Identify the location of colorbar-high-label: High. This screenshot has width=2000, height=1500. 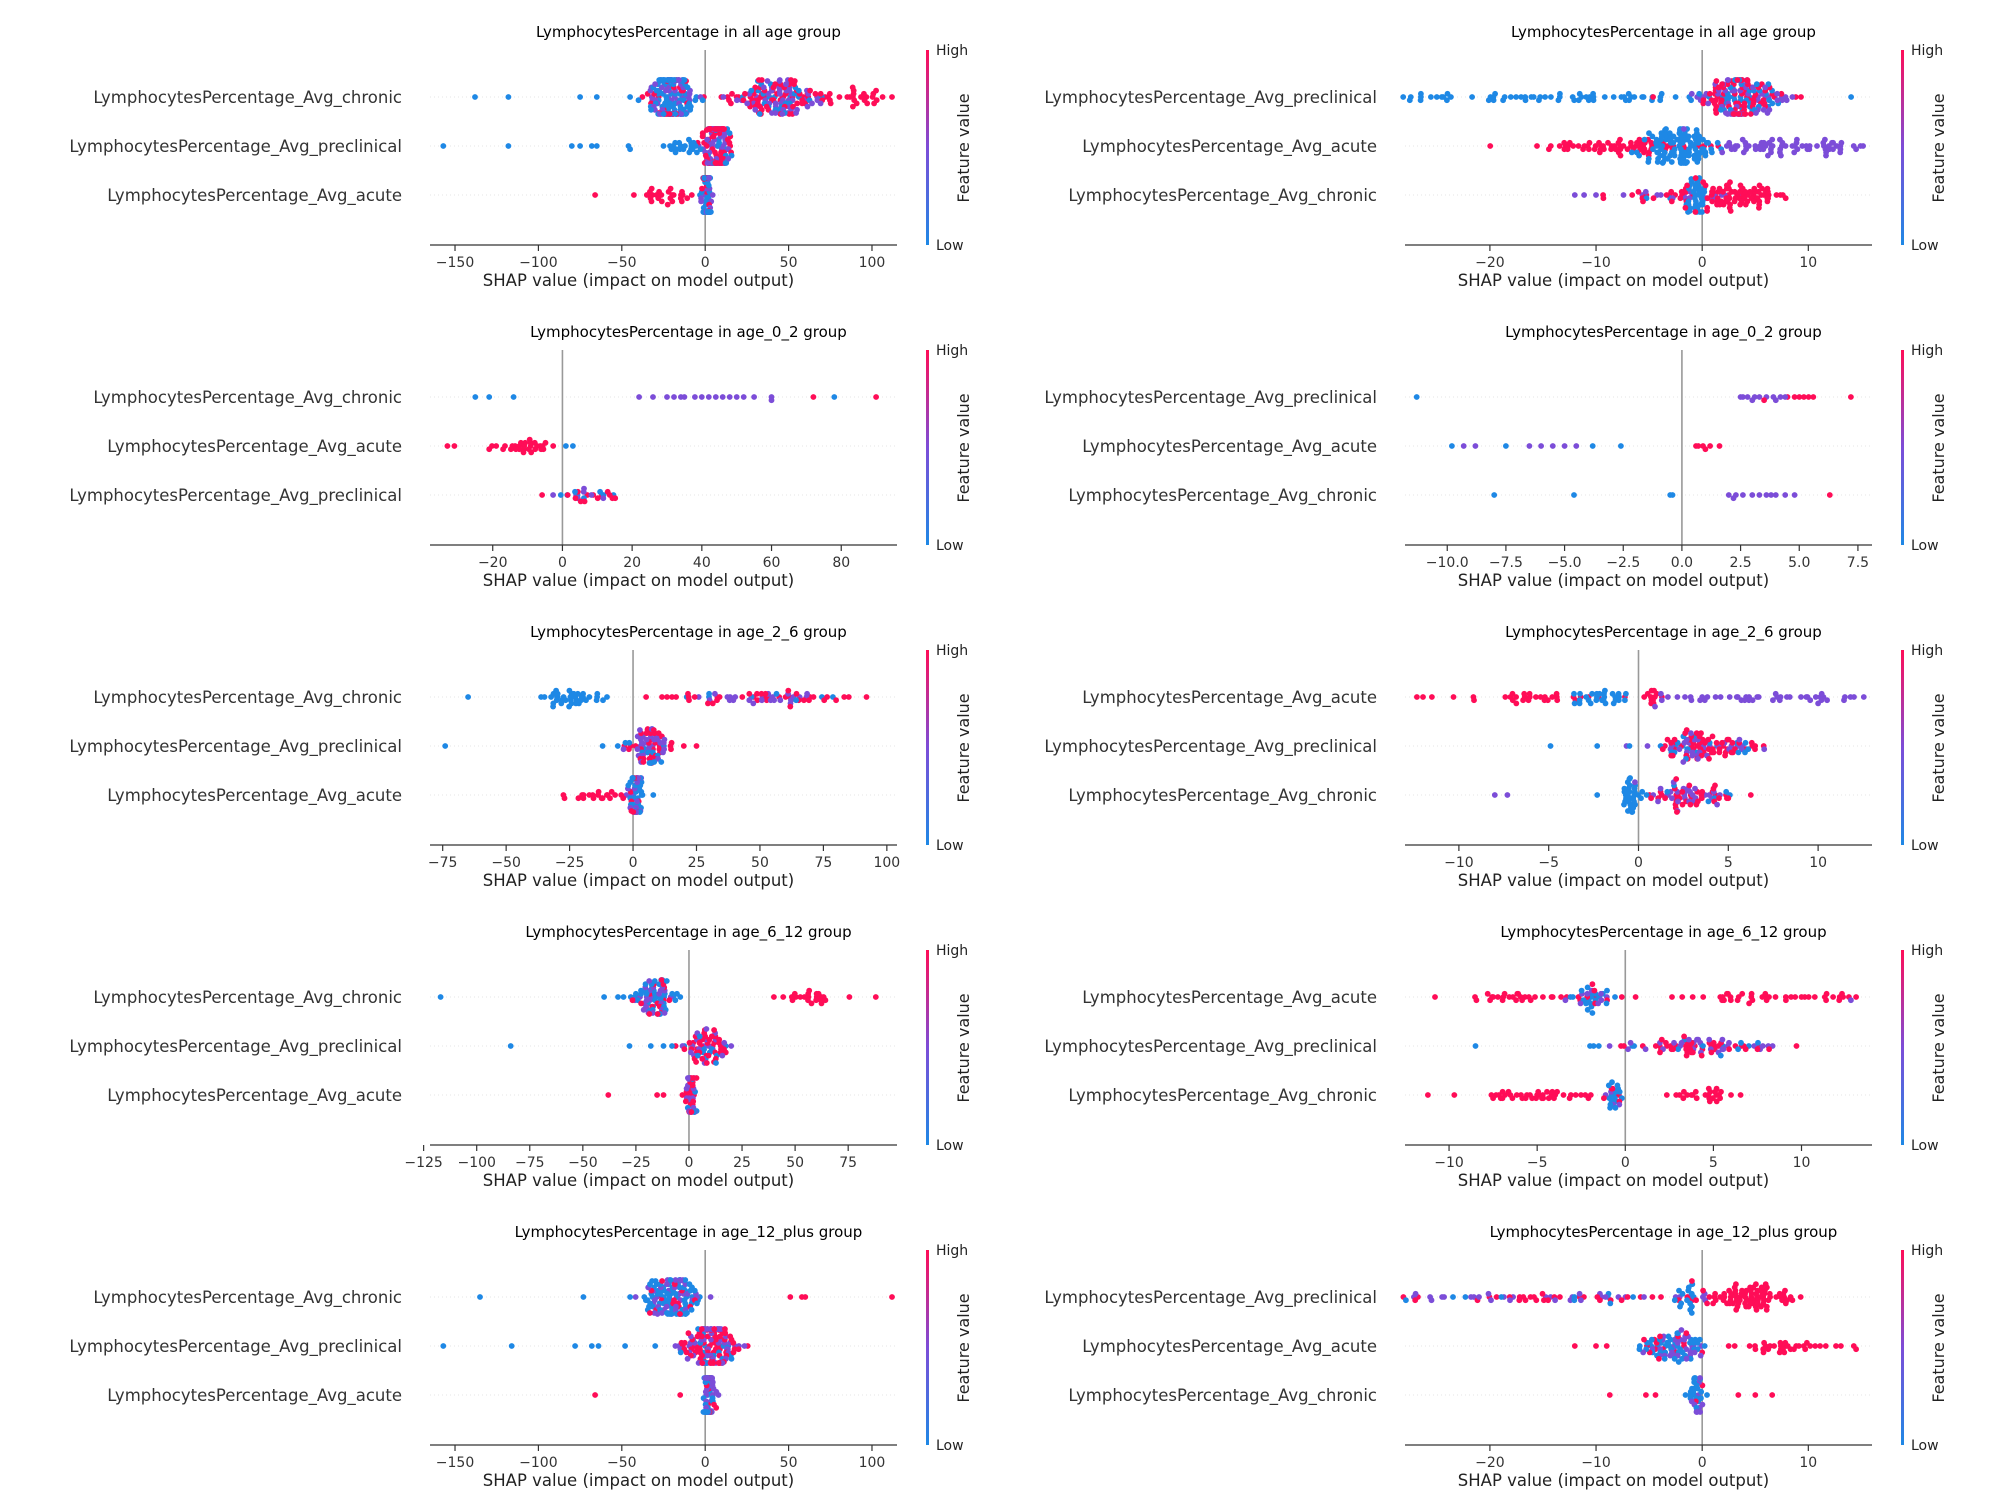
(952, 651).